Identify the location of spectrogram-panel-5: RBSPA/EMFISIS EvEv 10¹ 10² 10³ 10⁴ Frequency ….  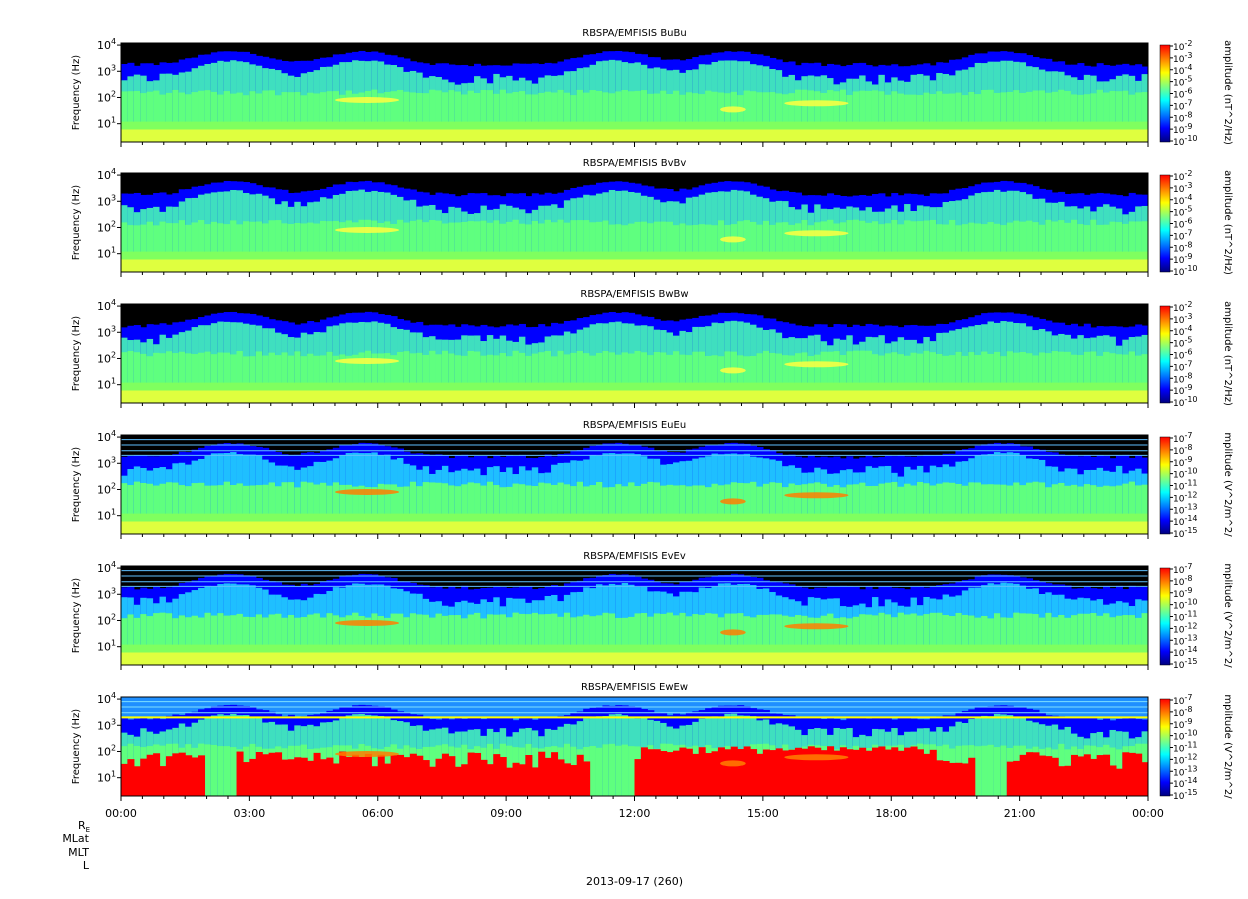
(652, 611).